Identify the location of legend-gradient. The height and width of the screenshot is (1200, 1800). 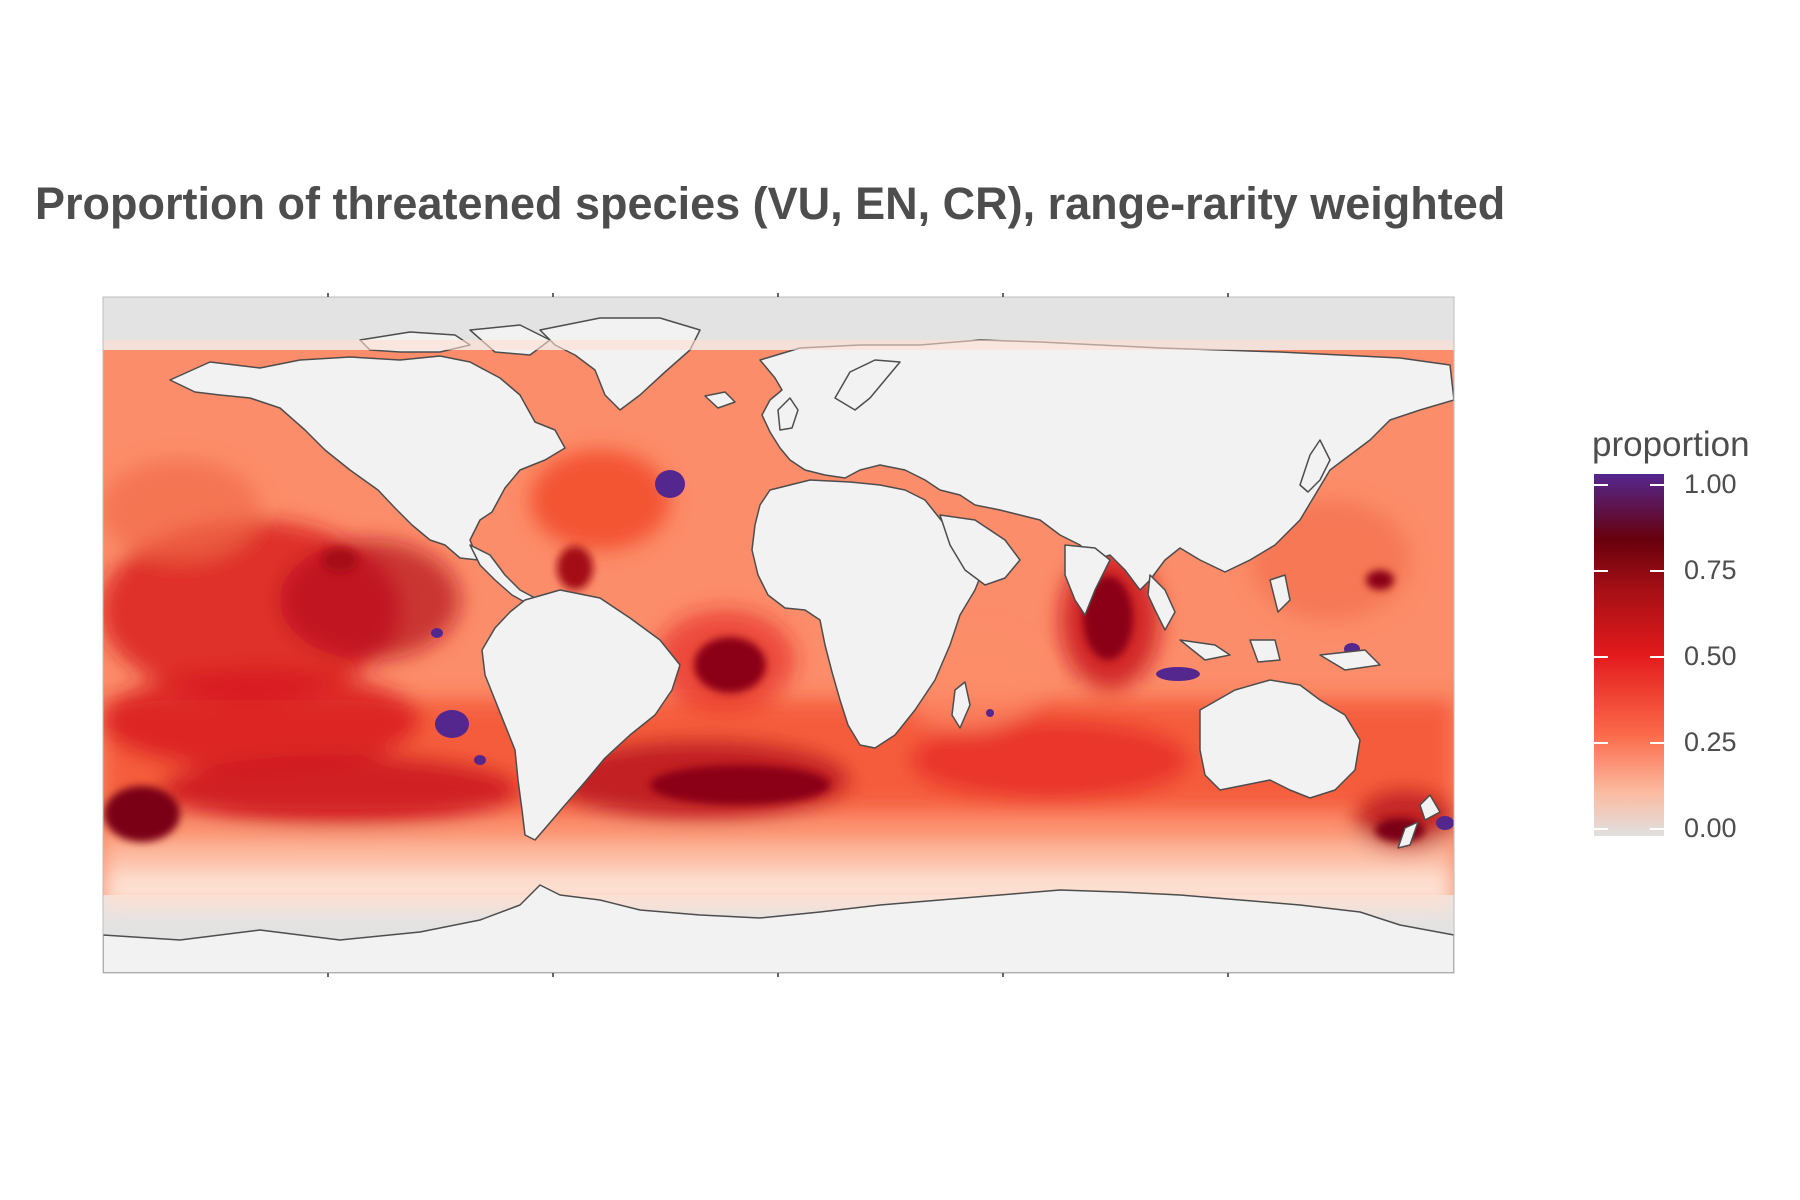
(1629, 655).